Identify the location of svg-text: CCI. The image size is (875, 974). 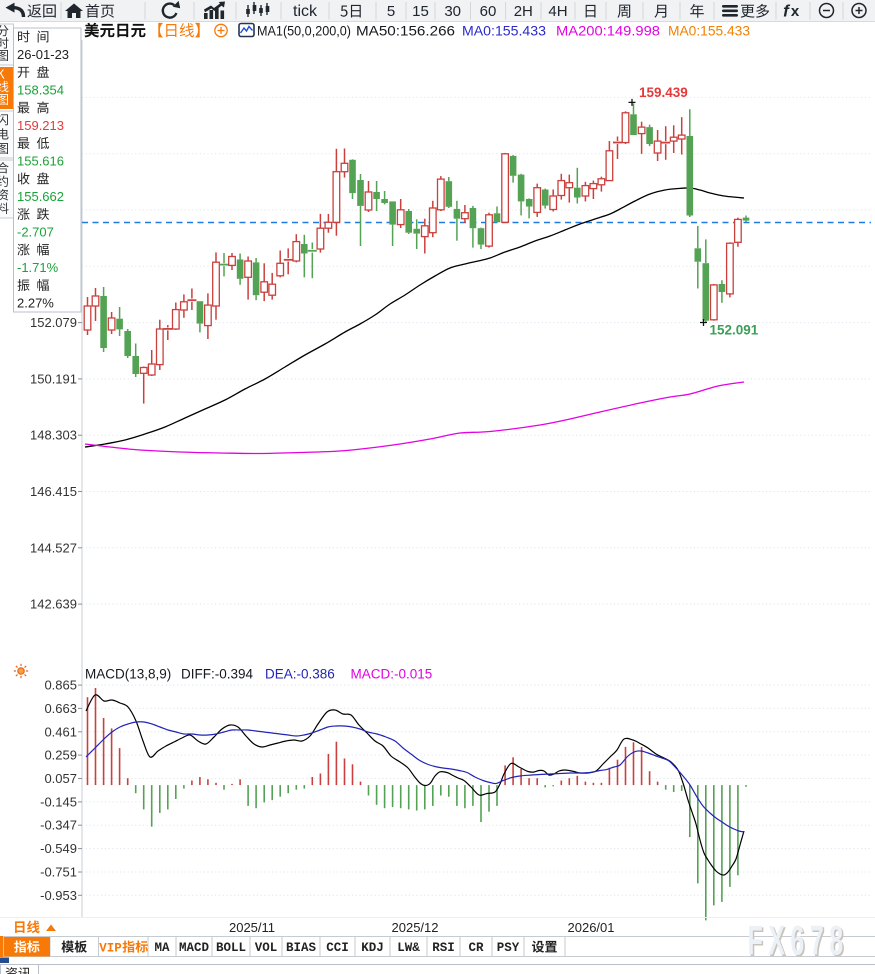
(337, 948).